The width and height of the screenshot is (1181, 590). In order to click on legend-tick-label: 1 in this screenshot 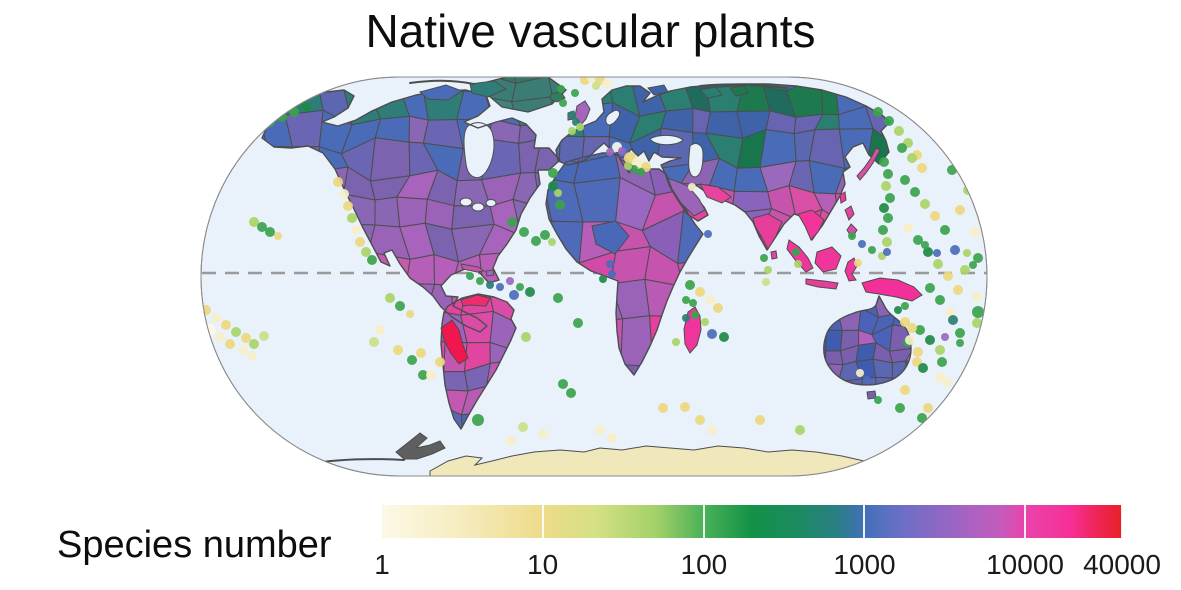, I will do `click(382, 564)`.